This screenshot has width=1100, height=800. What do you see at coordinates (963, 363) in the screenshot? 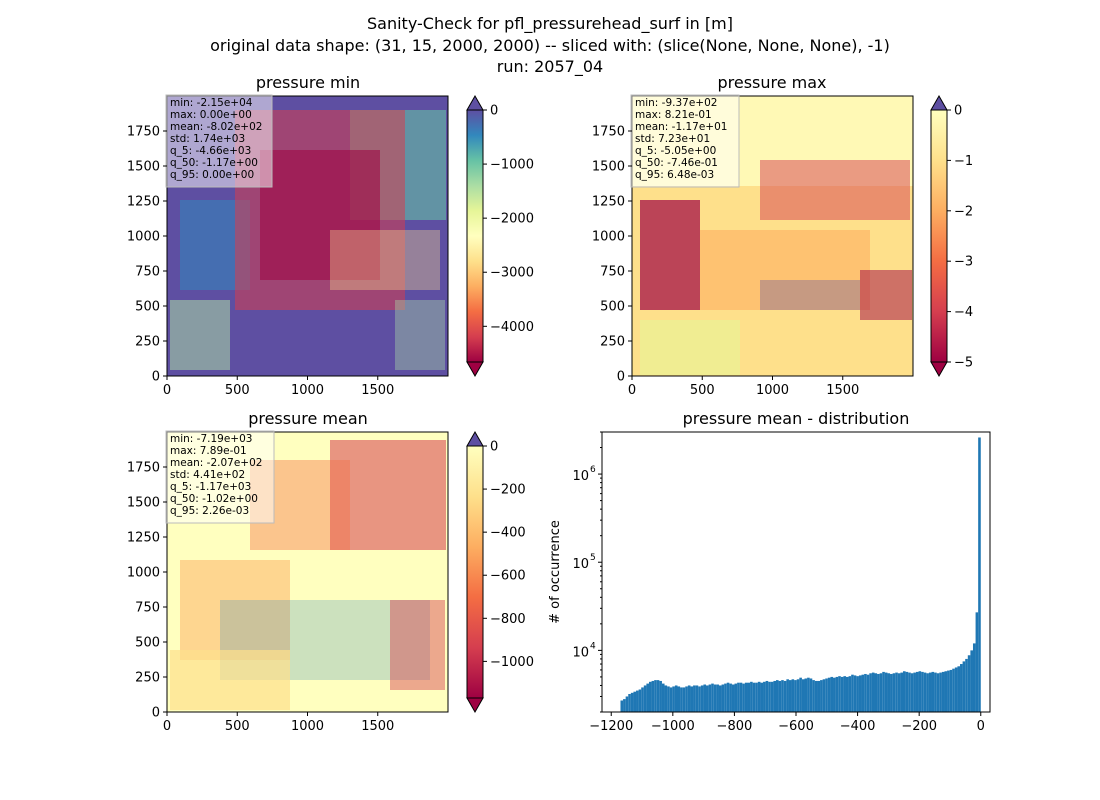
I see `colorbar-tick-label: −5` at bounding box center [963, 363].